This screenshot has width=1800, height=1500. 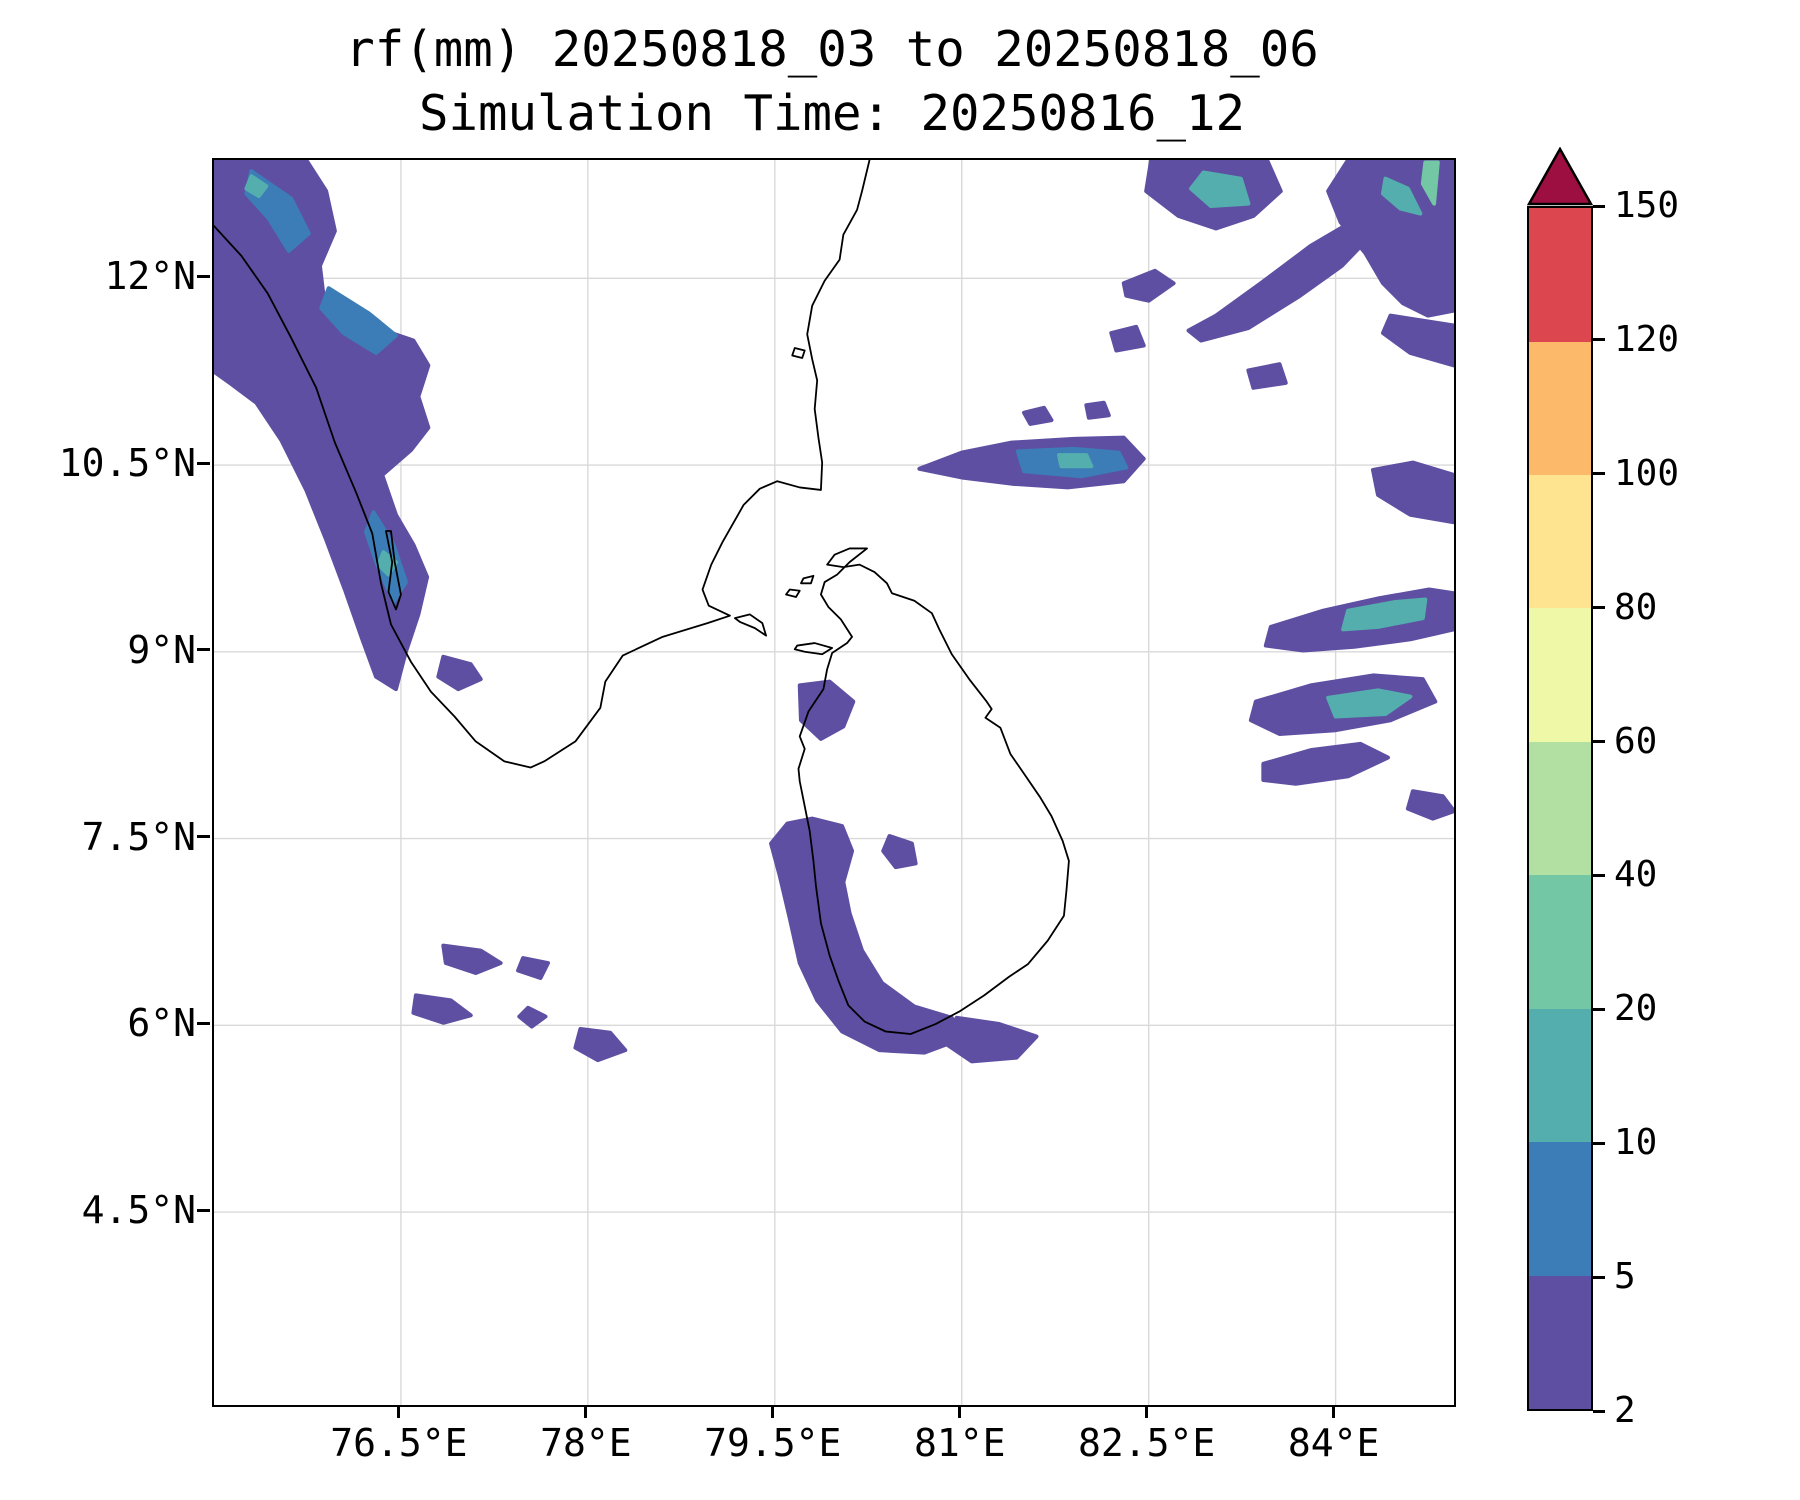 I want to click on rain-patch-bb-streak-2-teal, so click(x=1369, y=703).